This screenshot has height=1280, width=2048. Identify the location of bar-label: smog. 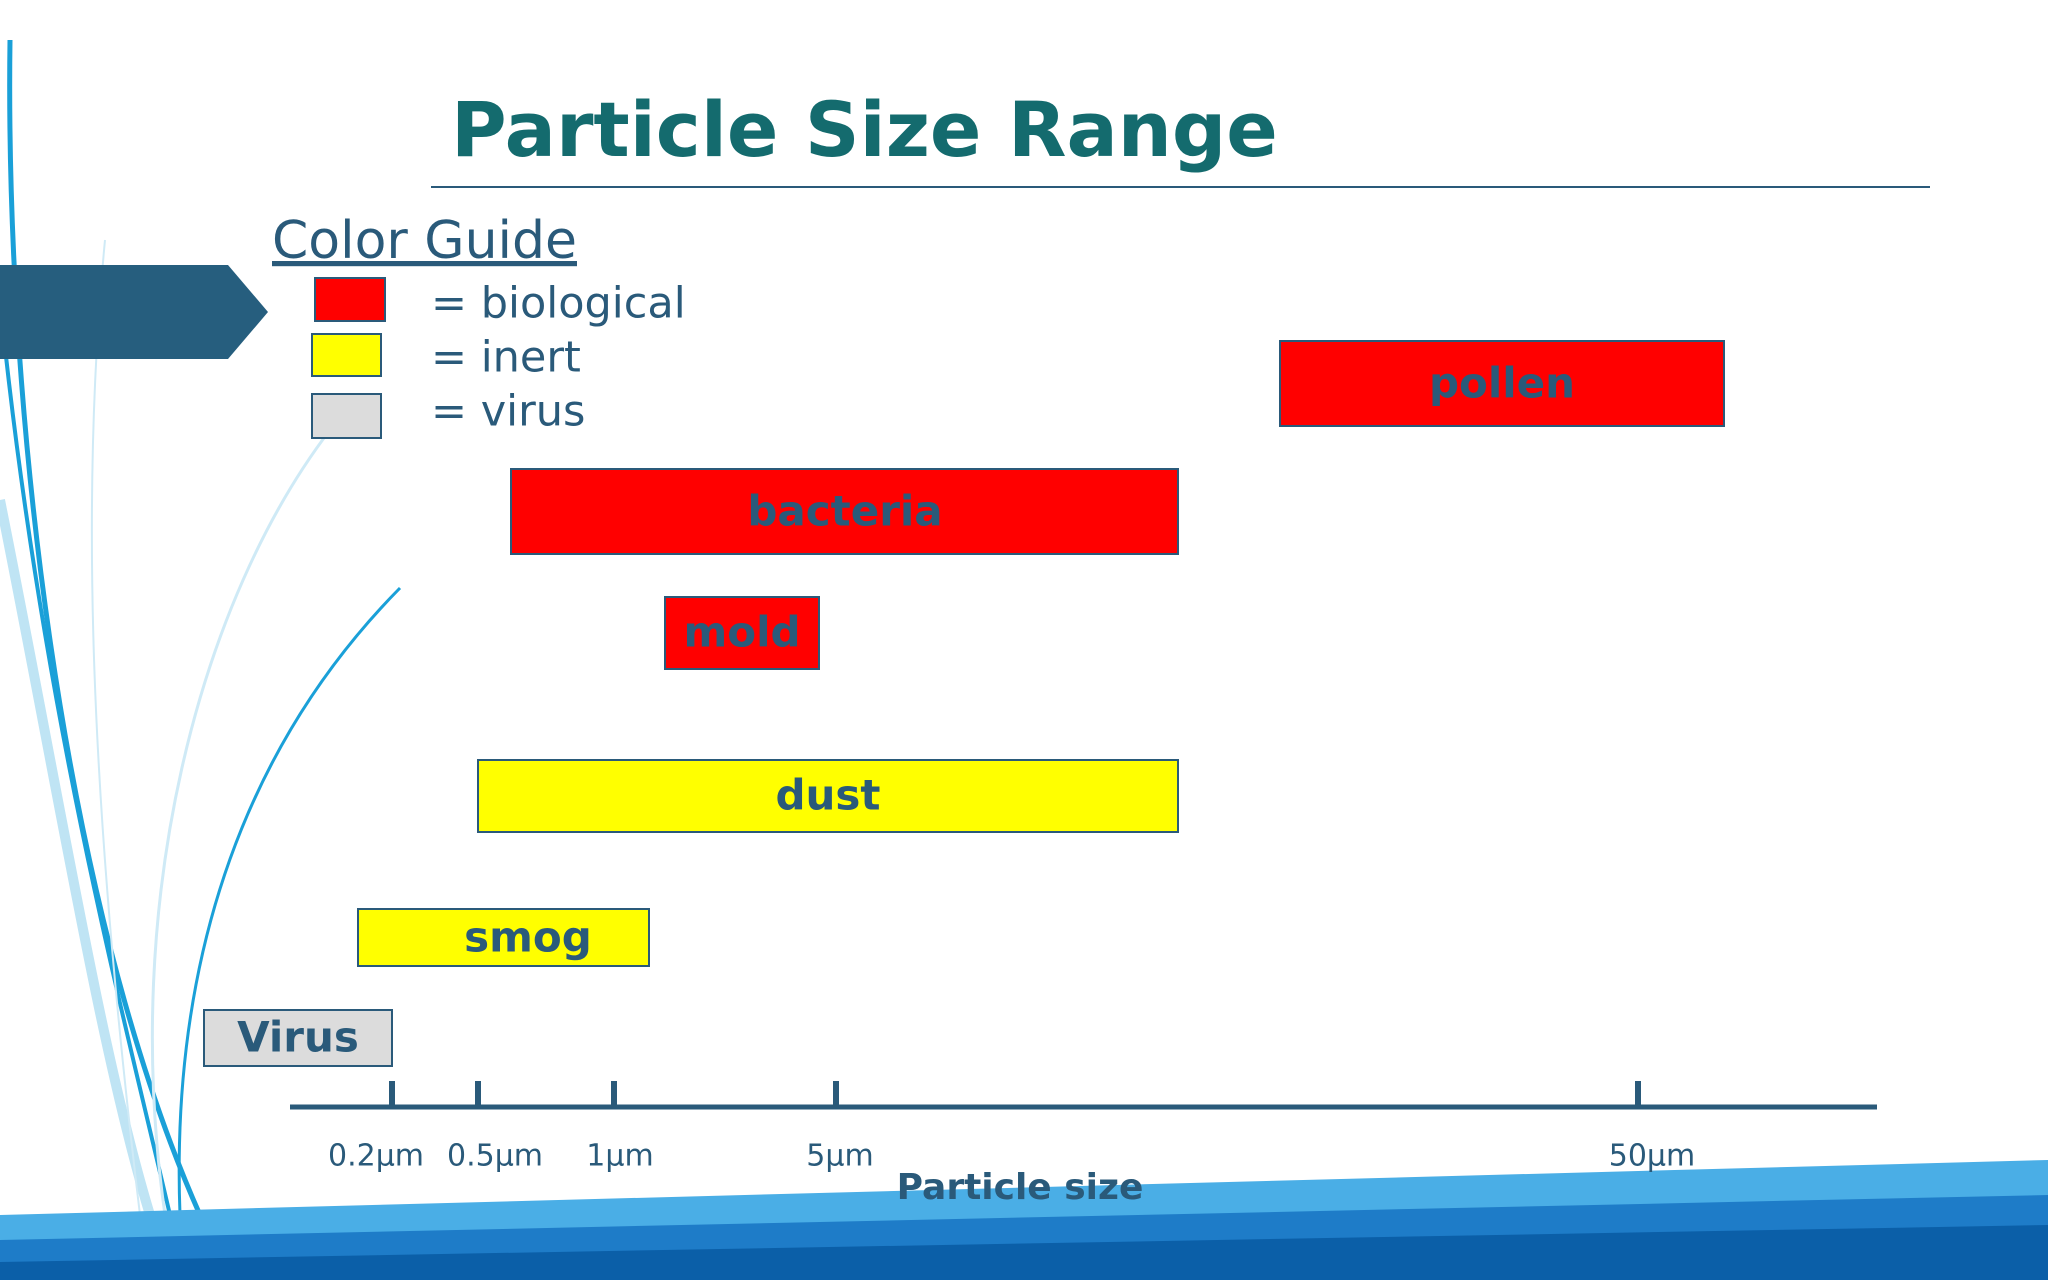
(528, 937).